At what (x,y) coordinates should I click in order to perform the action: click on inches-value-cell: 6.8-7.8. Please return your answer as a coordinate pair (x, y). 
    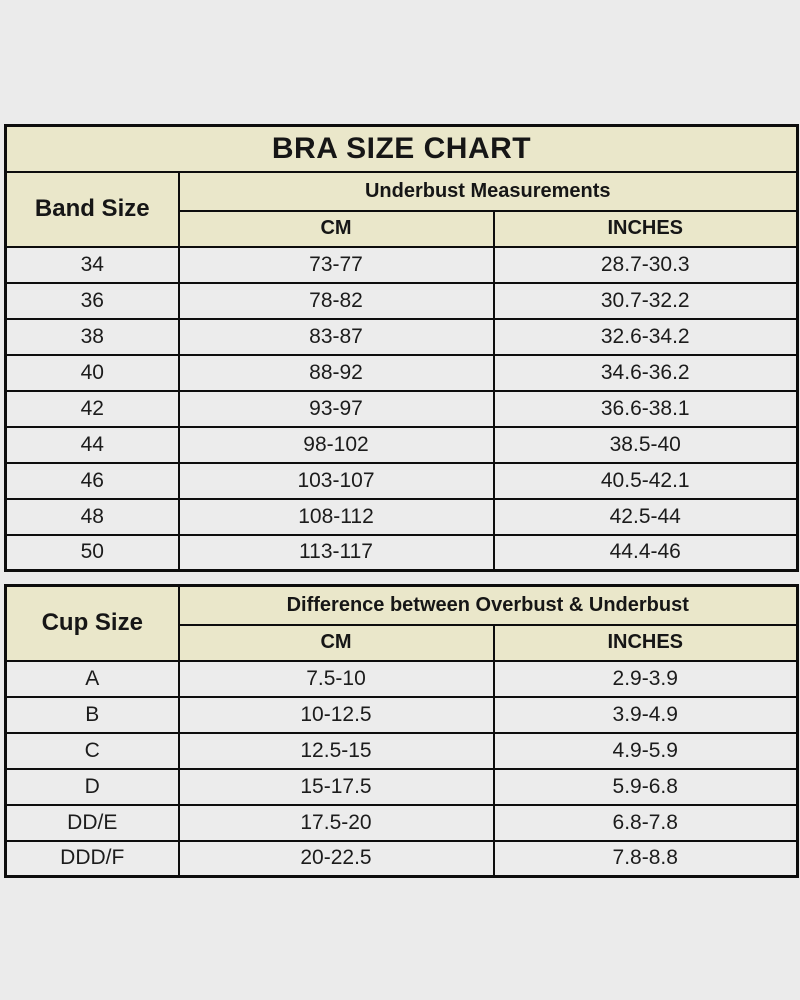
    Looking at the image, I should click on (645, 822).